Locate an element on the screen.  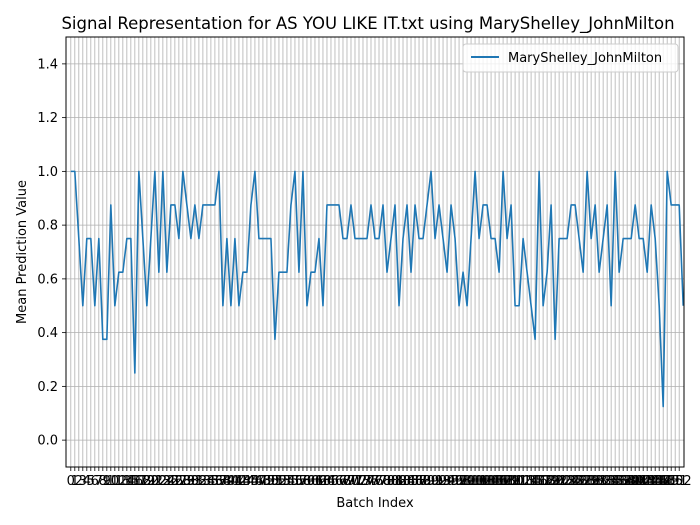
x-tick-label: 39 is located at coordinates (227, 481).